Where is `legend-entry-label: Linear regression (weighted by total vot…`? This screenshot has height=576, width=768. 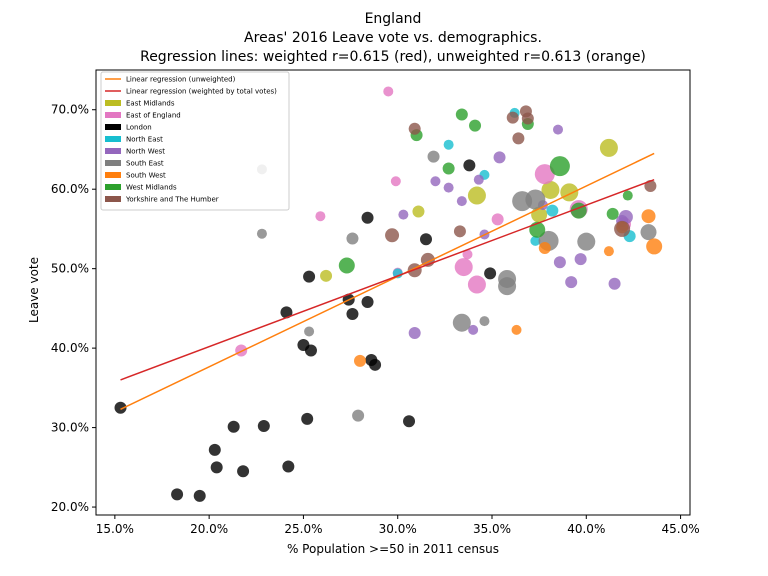 legend-entry-label: Linear regression (weighted by total vot… is located at coordinates (201, 92).